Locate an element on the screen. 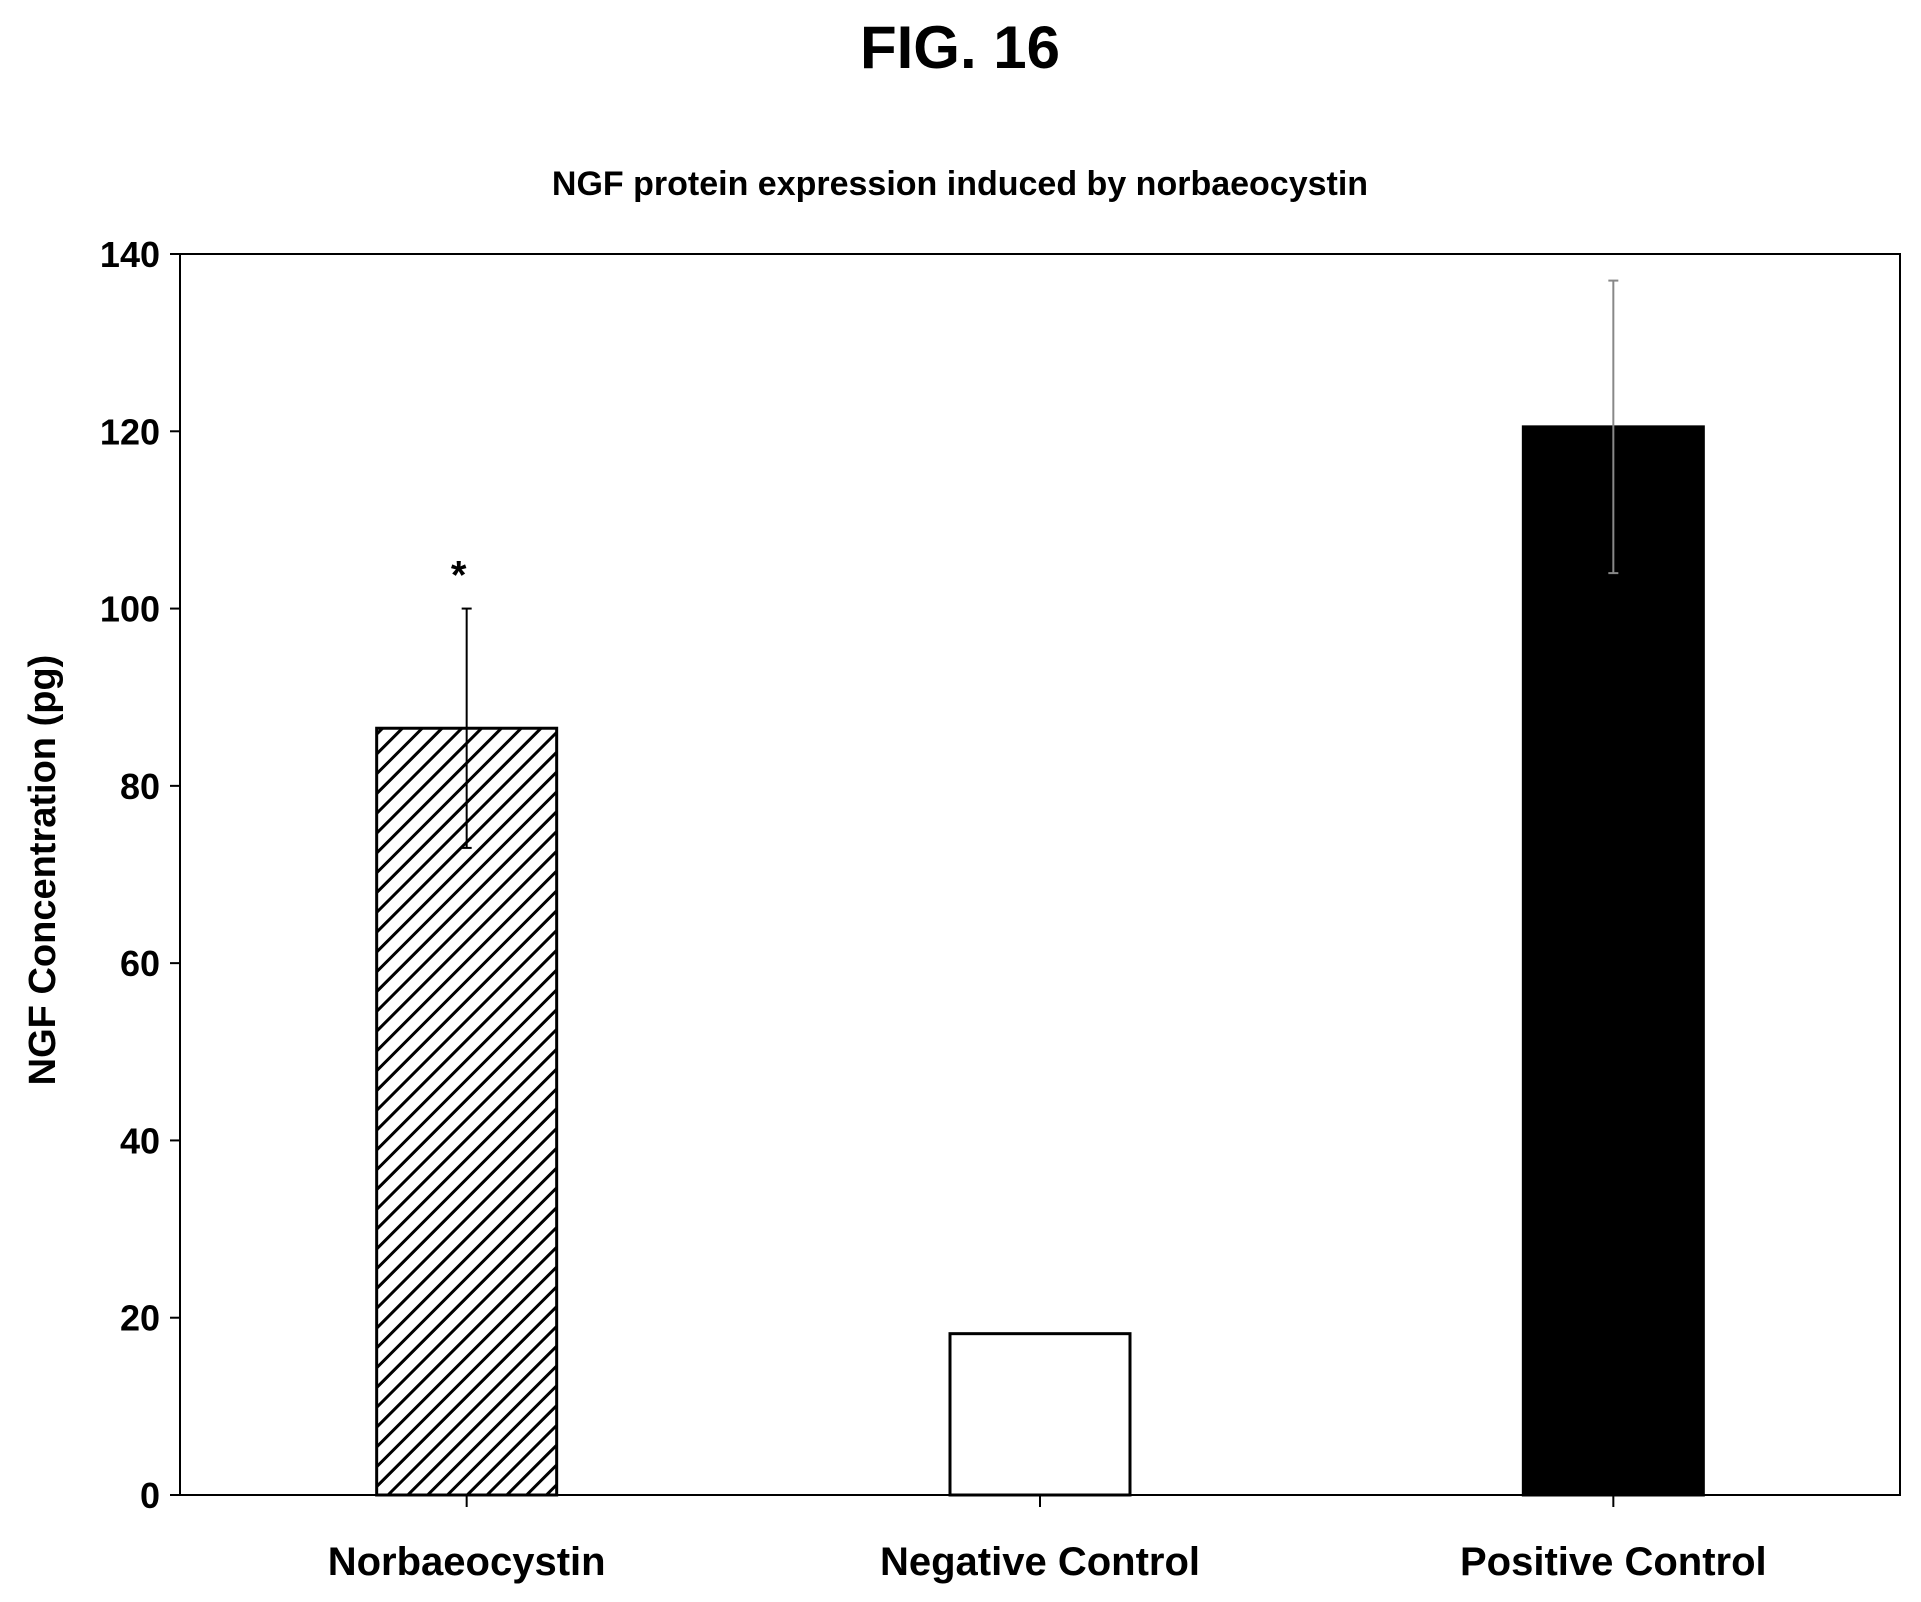  y-tick-label: 100 is located at coordinates (130, 609).